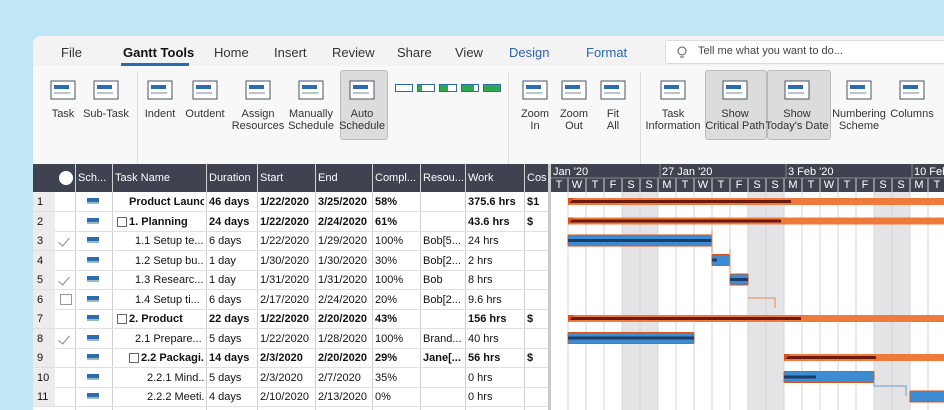 Image resolution: width=944 pixels, height=410 pixels. I want to click on button-label: Out, so click(574, 126).